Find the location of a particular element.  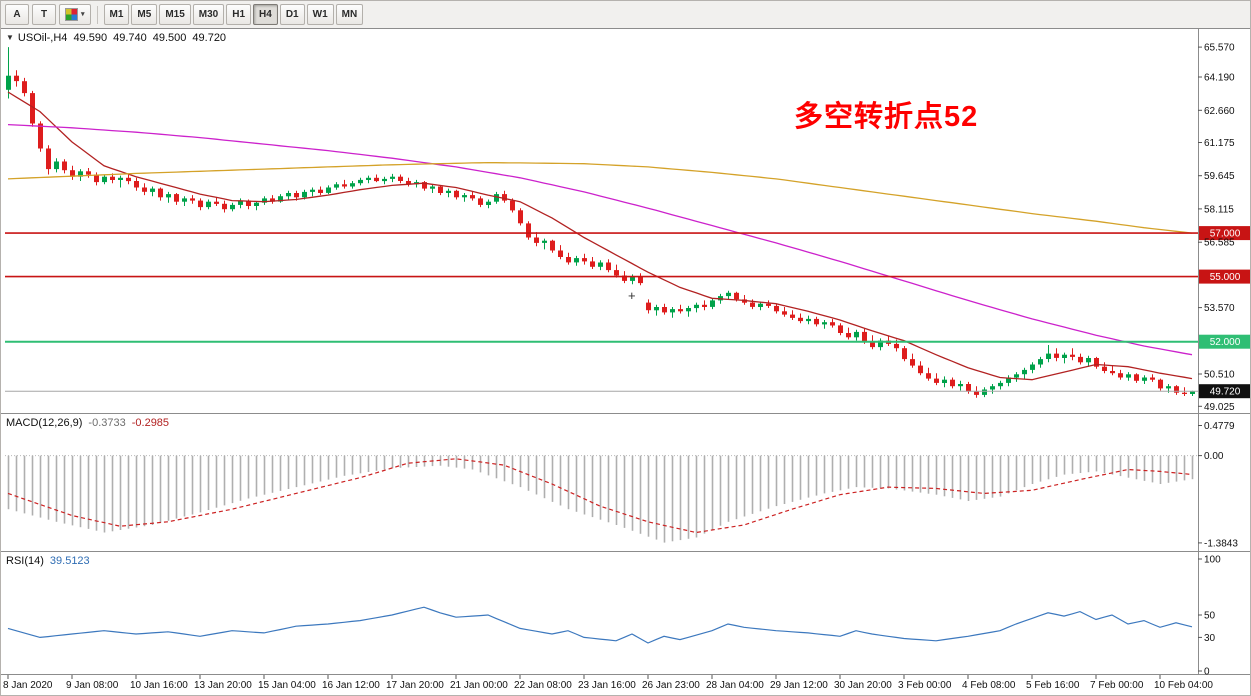

svg-text: 10 Feb 04:00 is located at coordinates (1183, 685).